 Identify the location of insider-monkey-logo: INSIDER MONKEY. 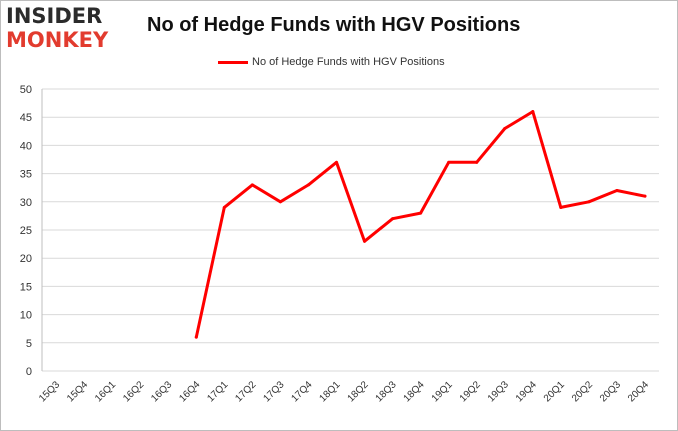
(67, 29).